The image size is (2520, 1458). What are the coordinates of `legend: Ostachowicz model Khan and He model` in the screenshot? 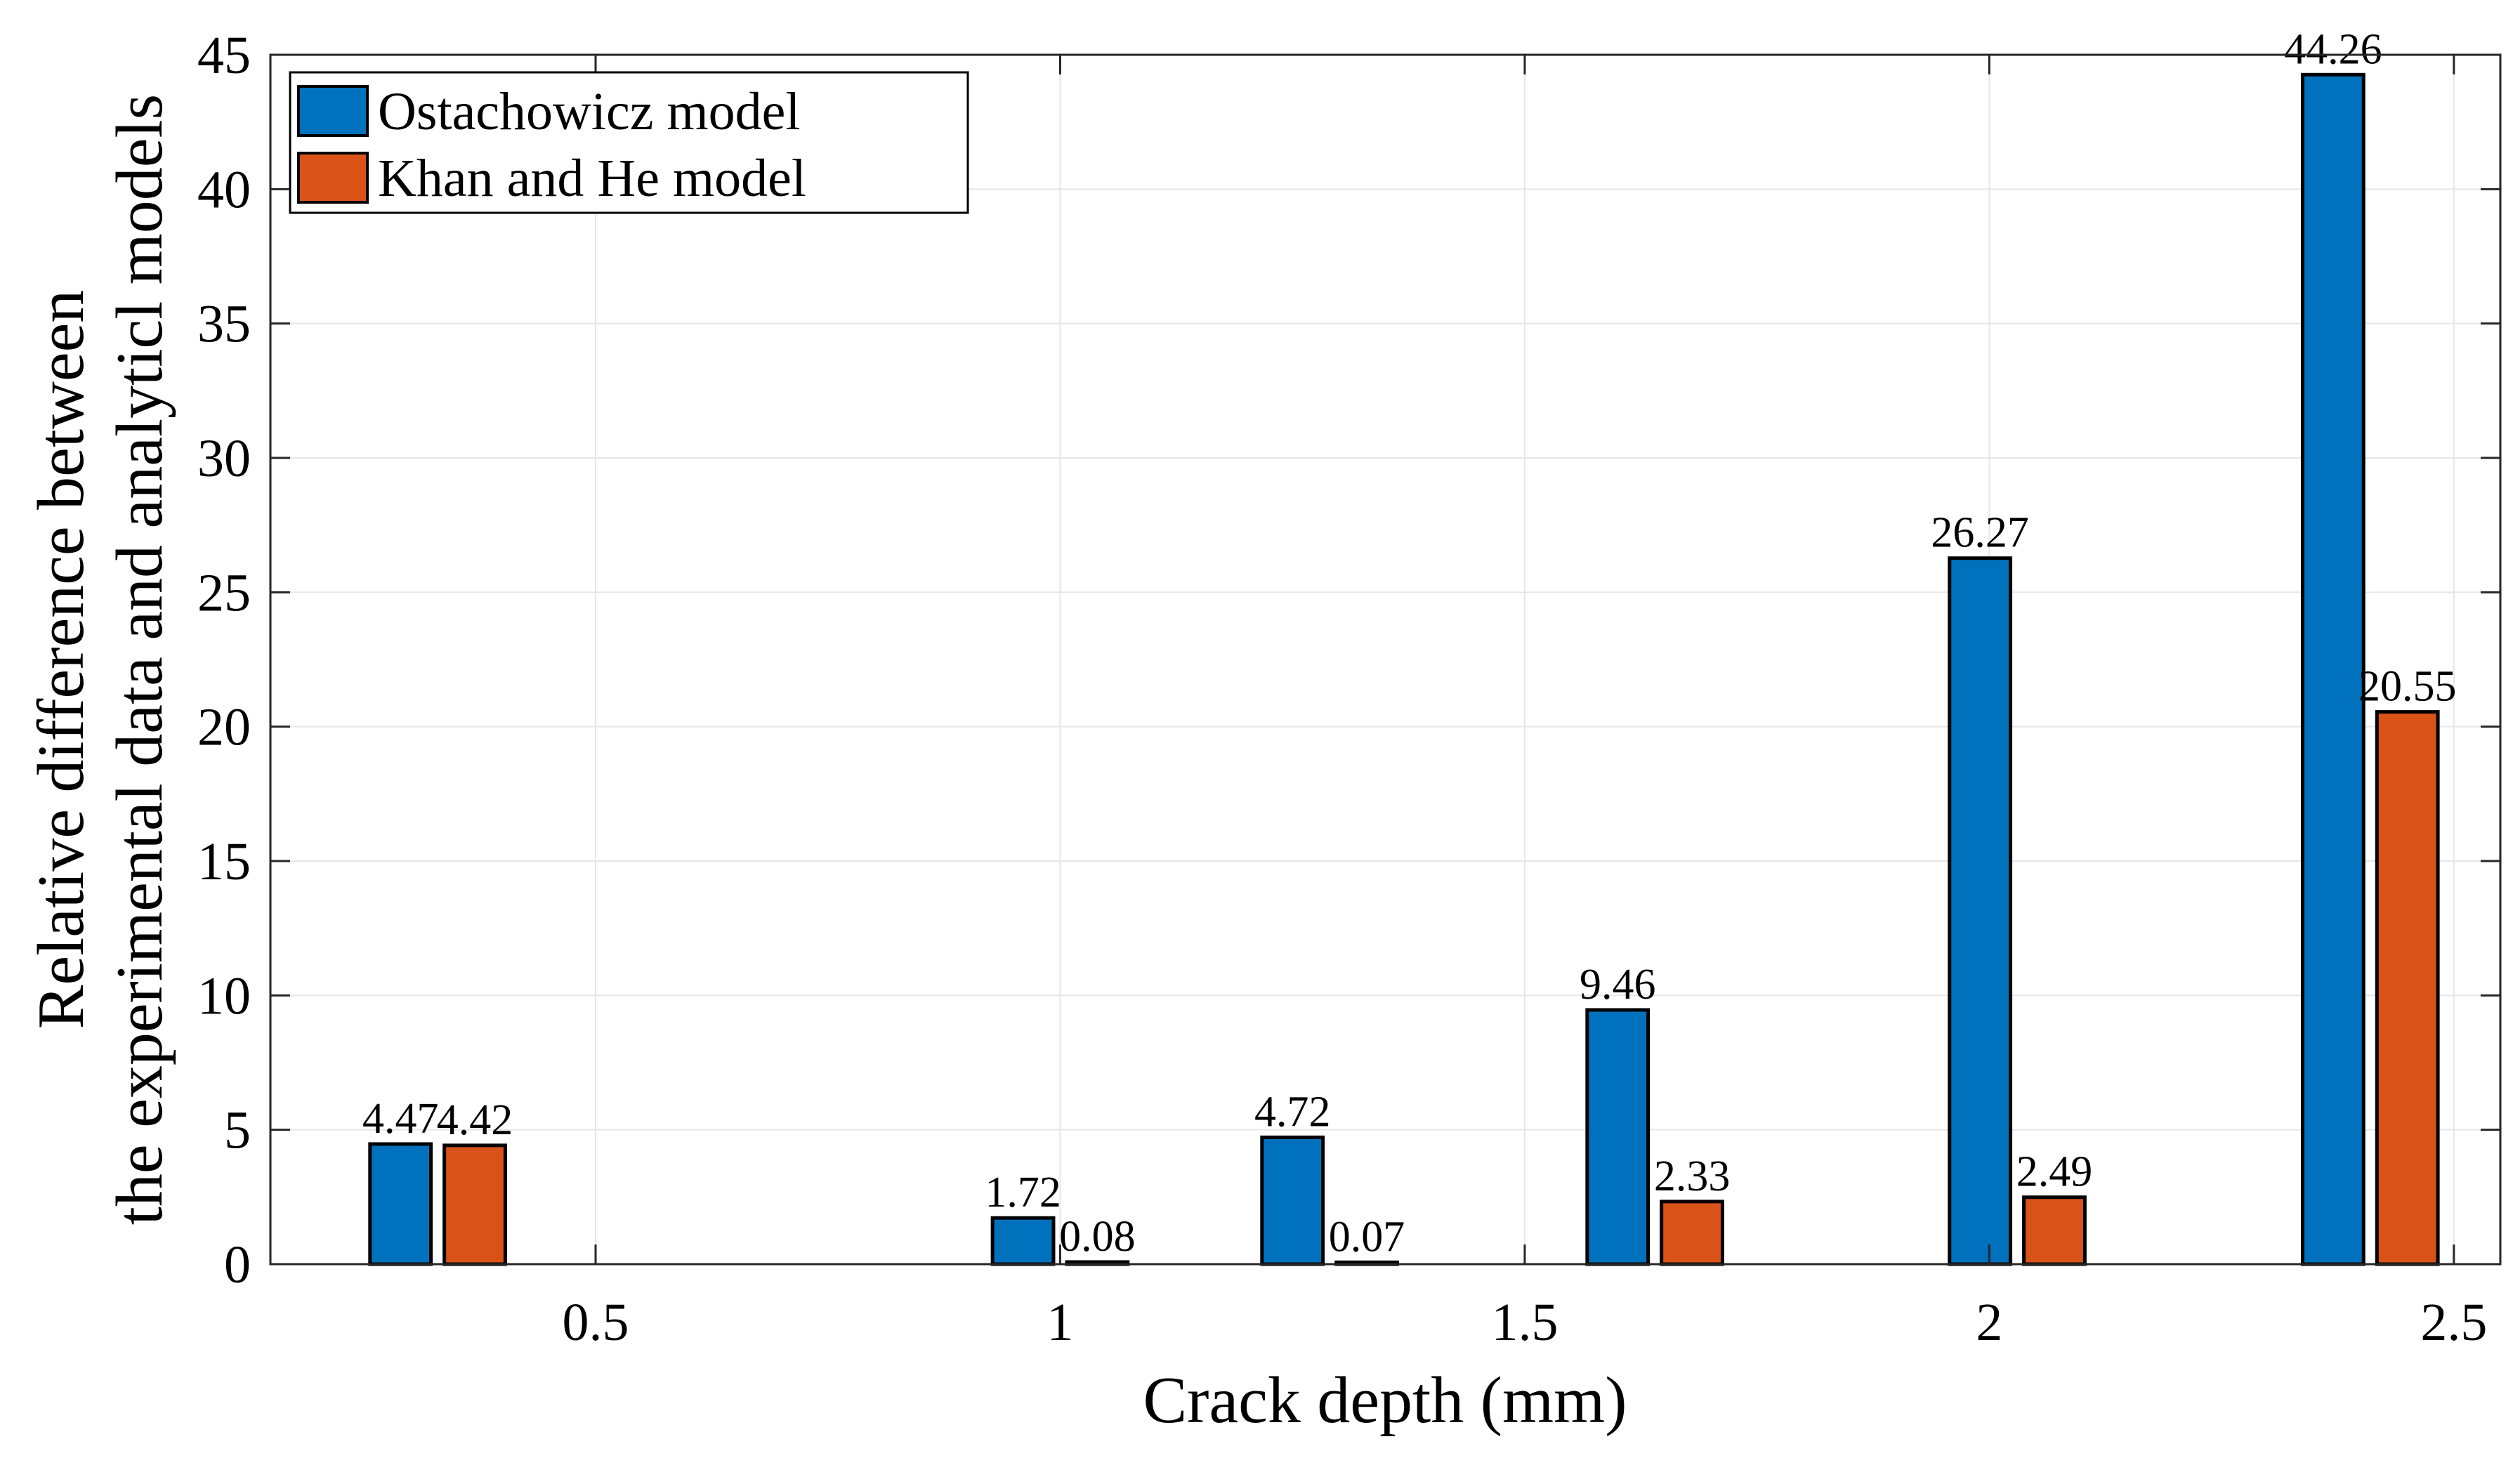 It's located at (629, 142).